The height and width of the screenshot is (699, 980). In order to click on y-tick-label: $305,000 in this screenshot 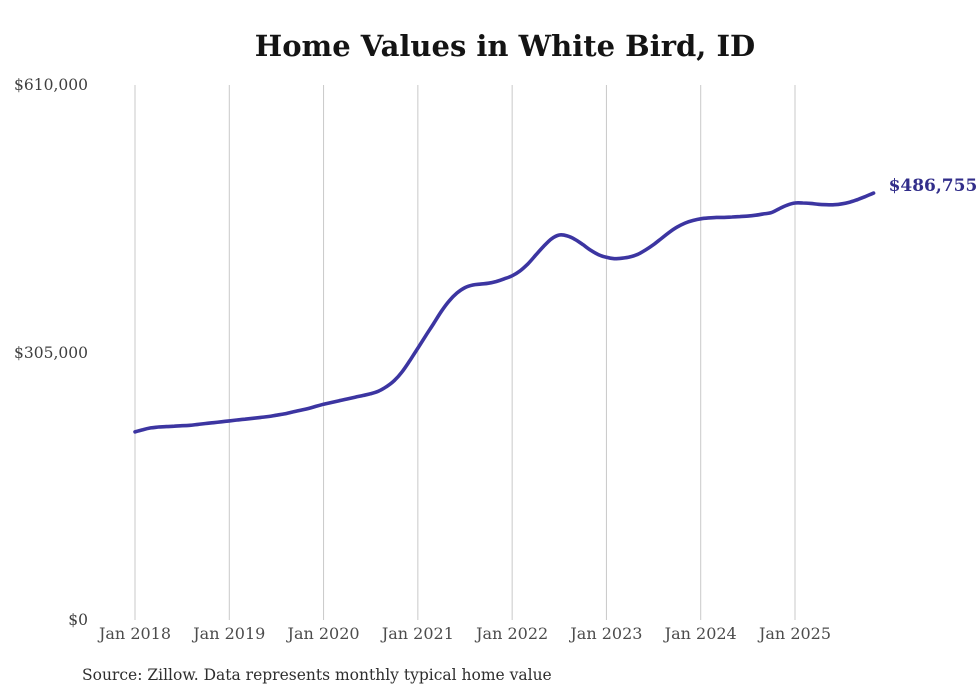, I will do `click(51, 352)`.